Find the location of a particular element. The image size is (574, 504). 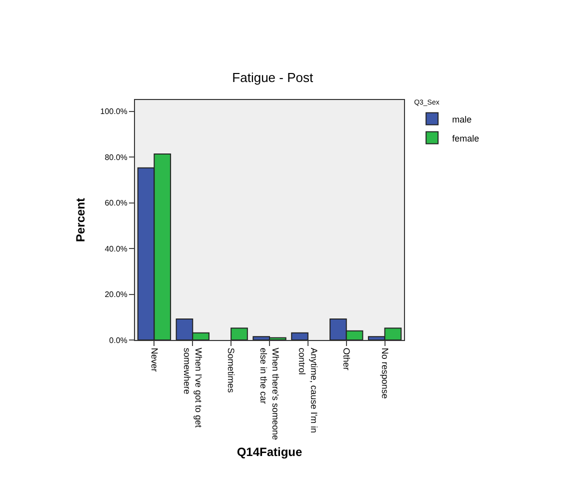

x-tick-label: Never is located at coordinates (154, 360).